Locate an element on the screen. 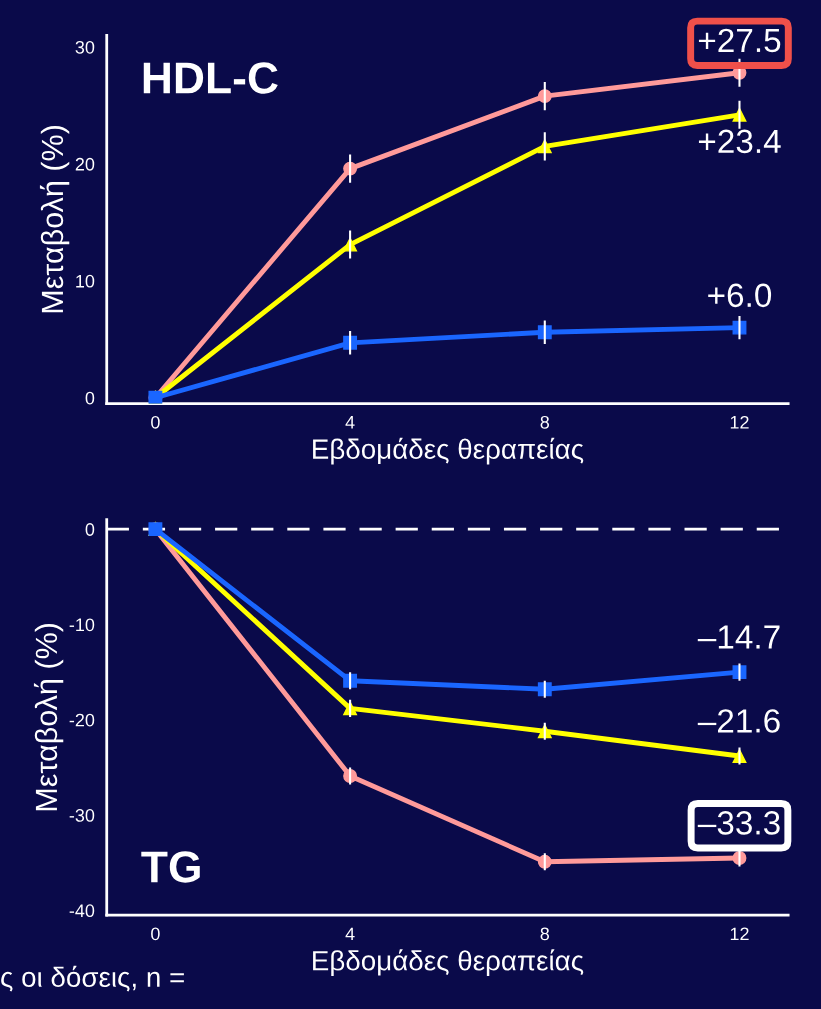 Image resolution: width=821 pixels, height=1009 pixels. text: ς οι δόσεις, n = is located at coordinates (92, 978).